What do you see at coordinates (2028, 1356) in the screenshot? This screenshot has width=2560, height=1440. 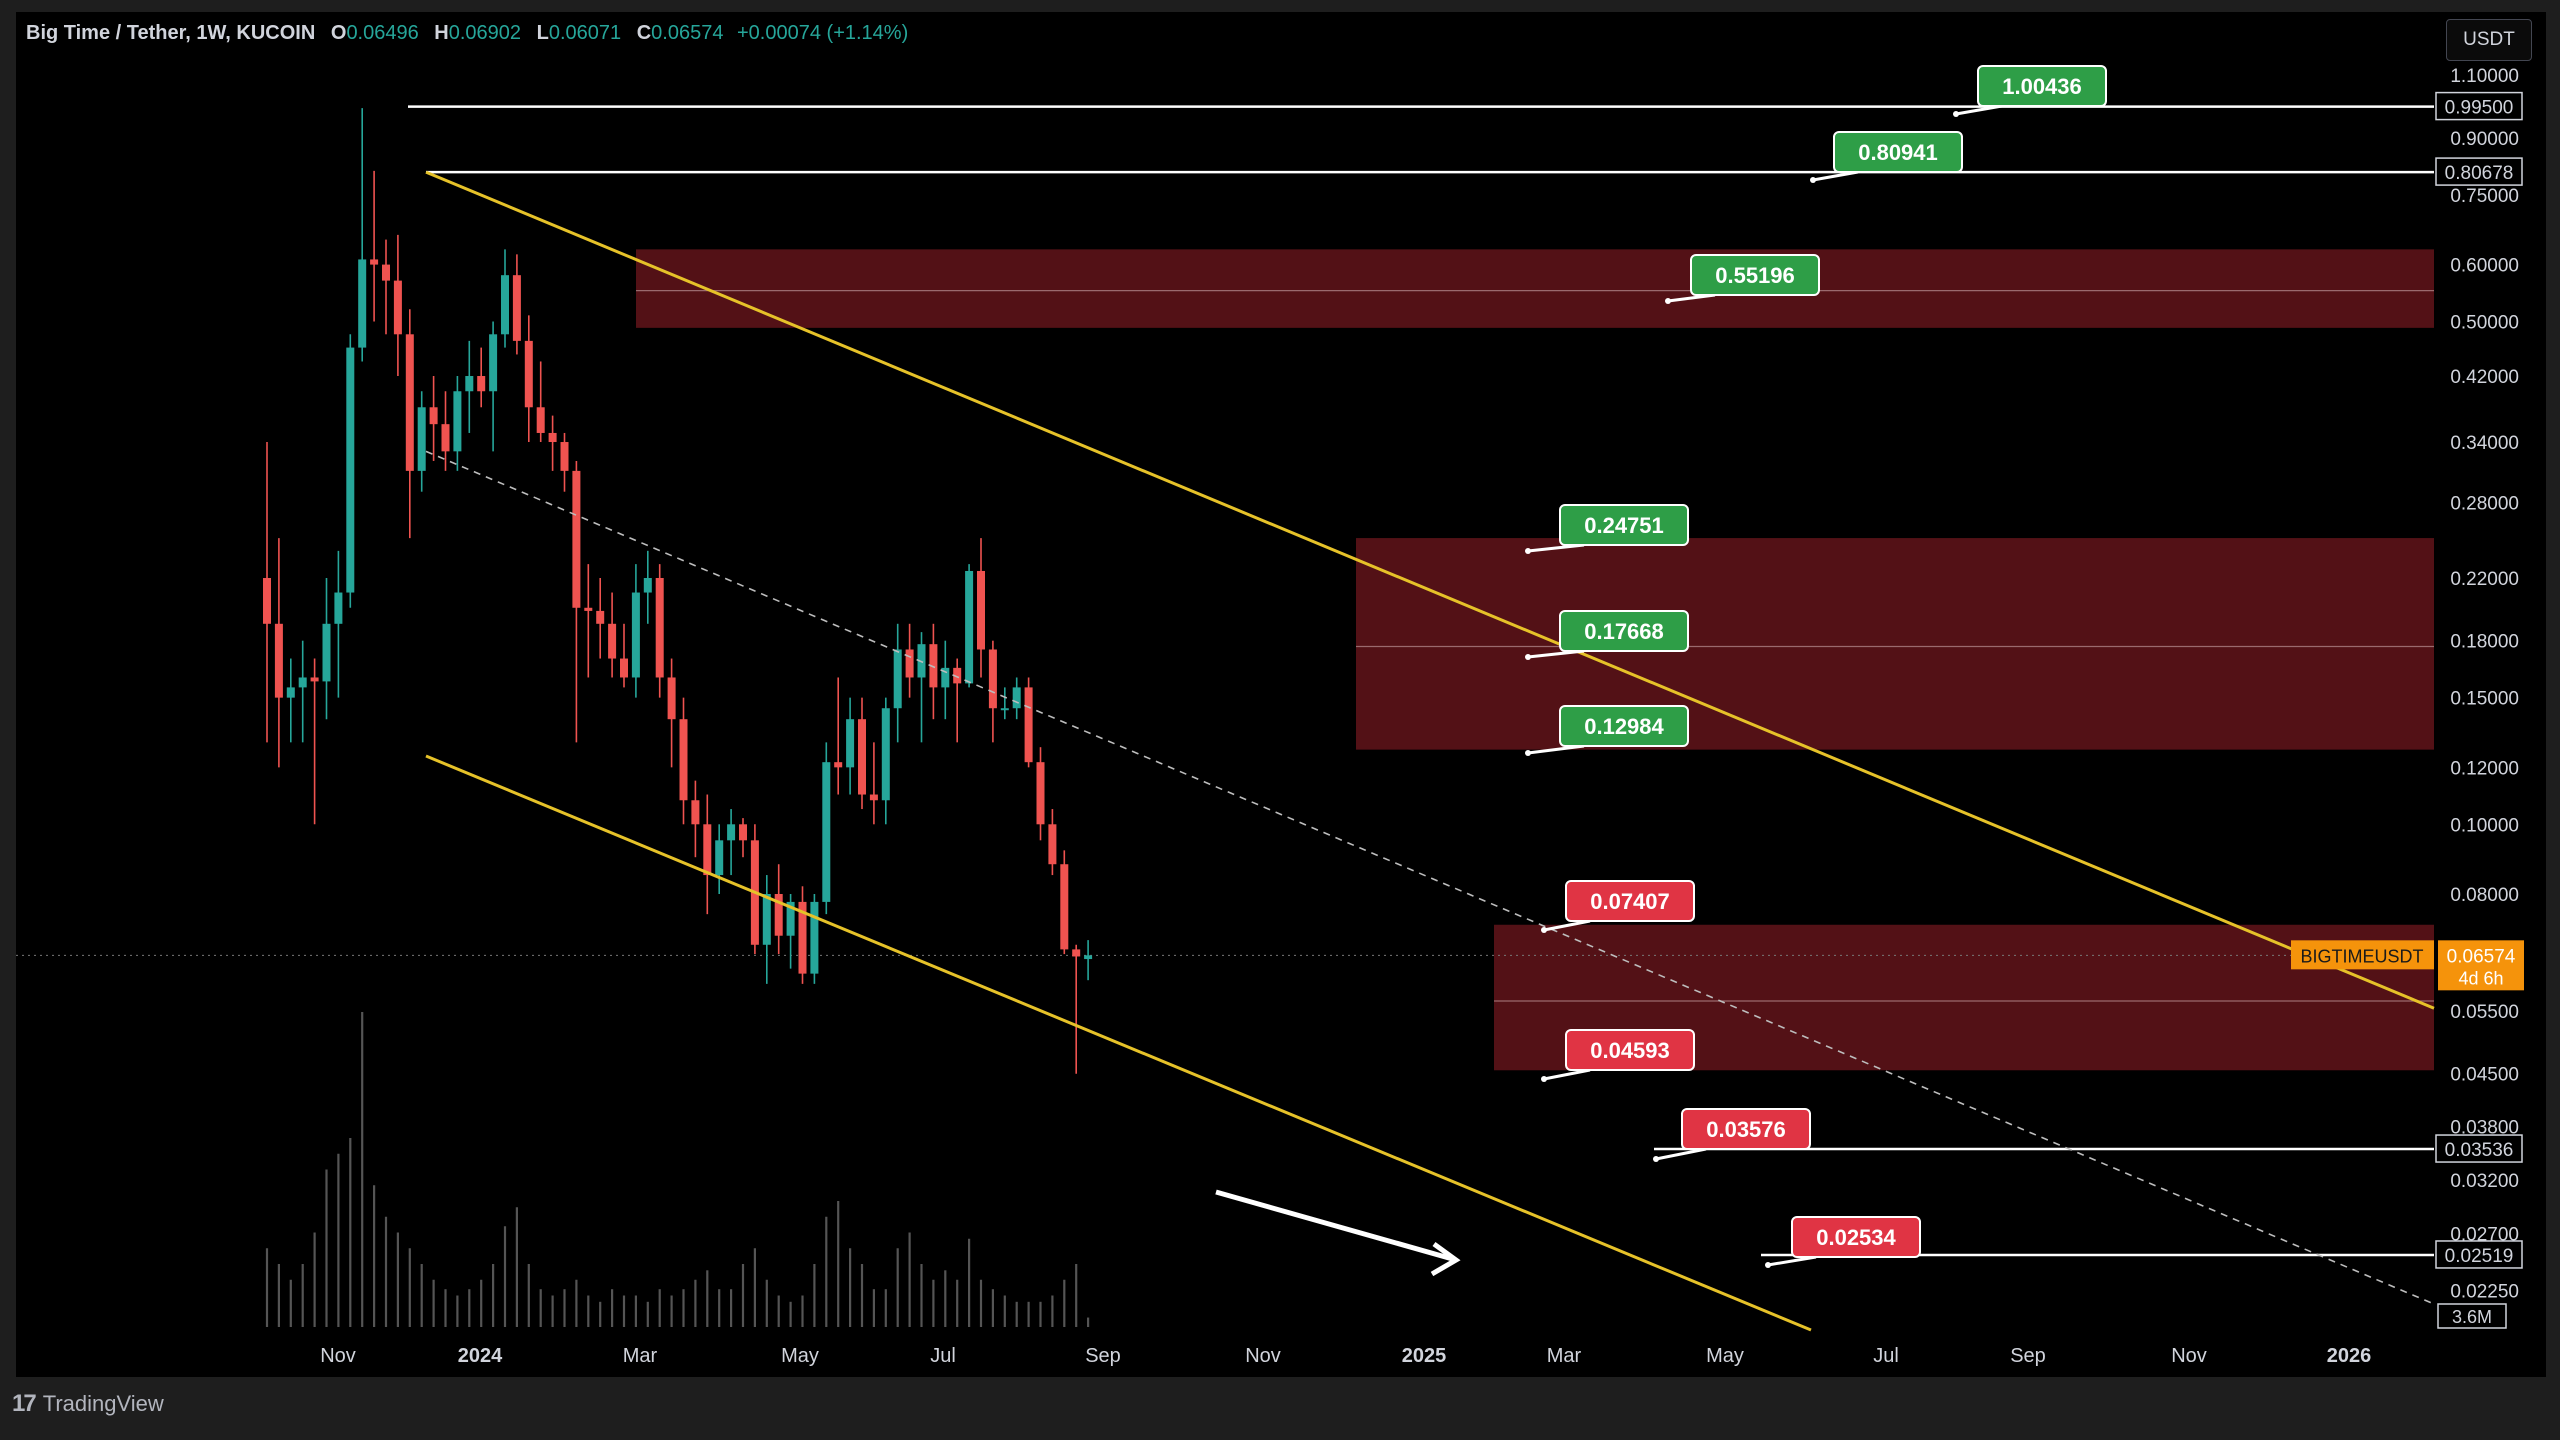 I see `time-axis-label: Sep` at bounding box center [2028, 1356].